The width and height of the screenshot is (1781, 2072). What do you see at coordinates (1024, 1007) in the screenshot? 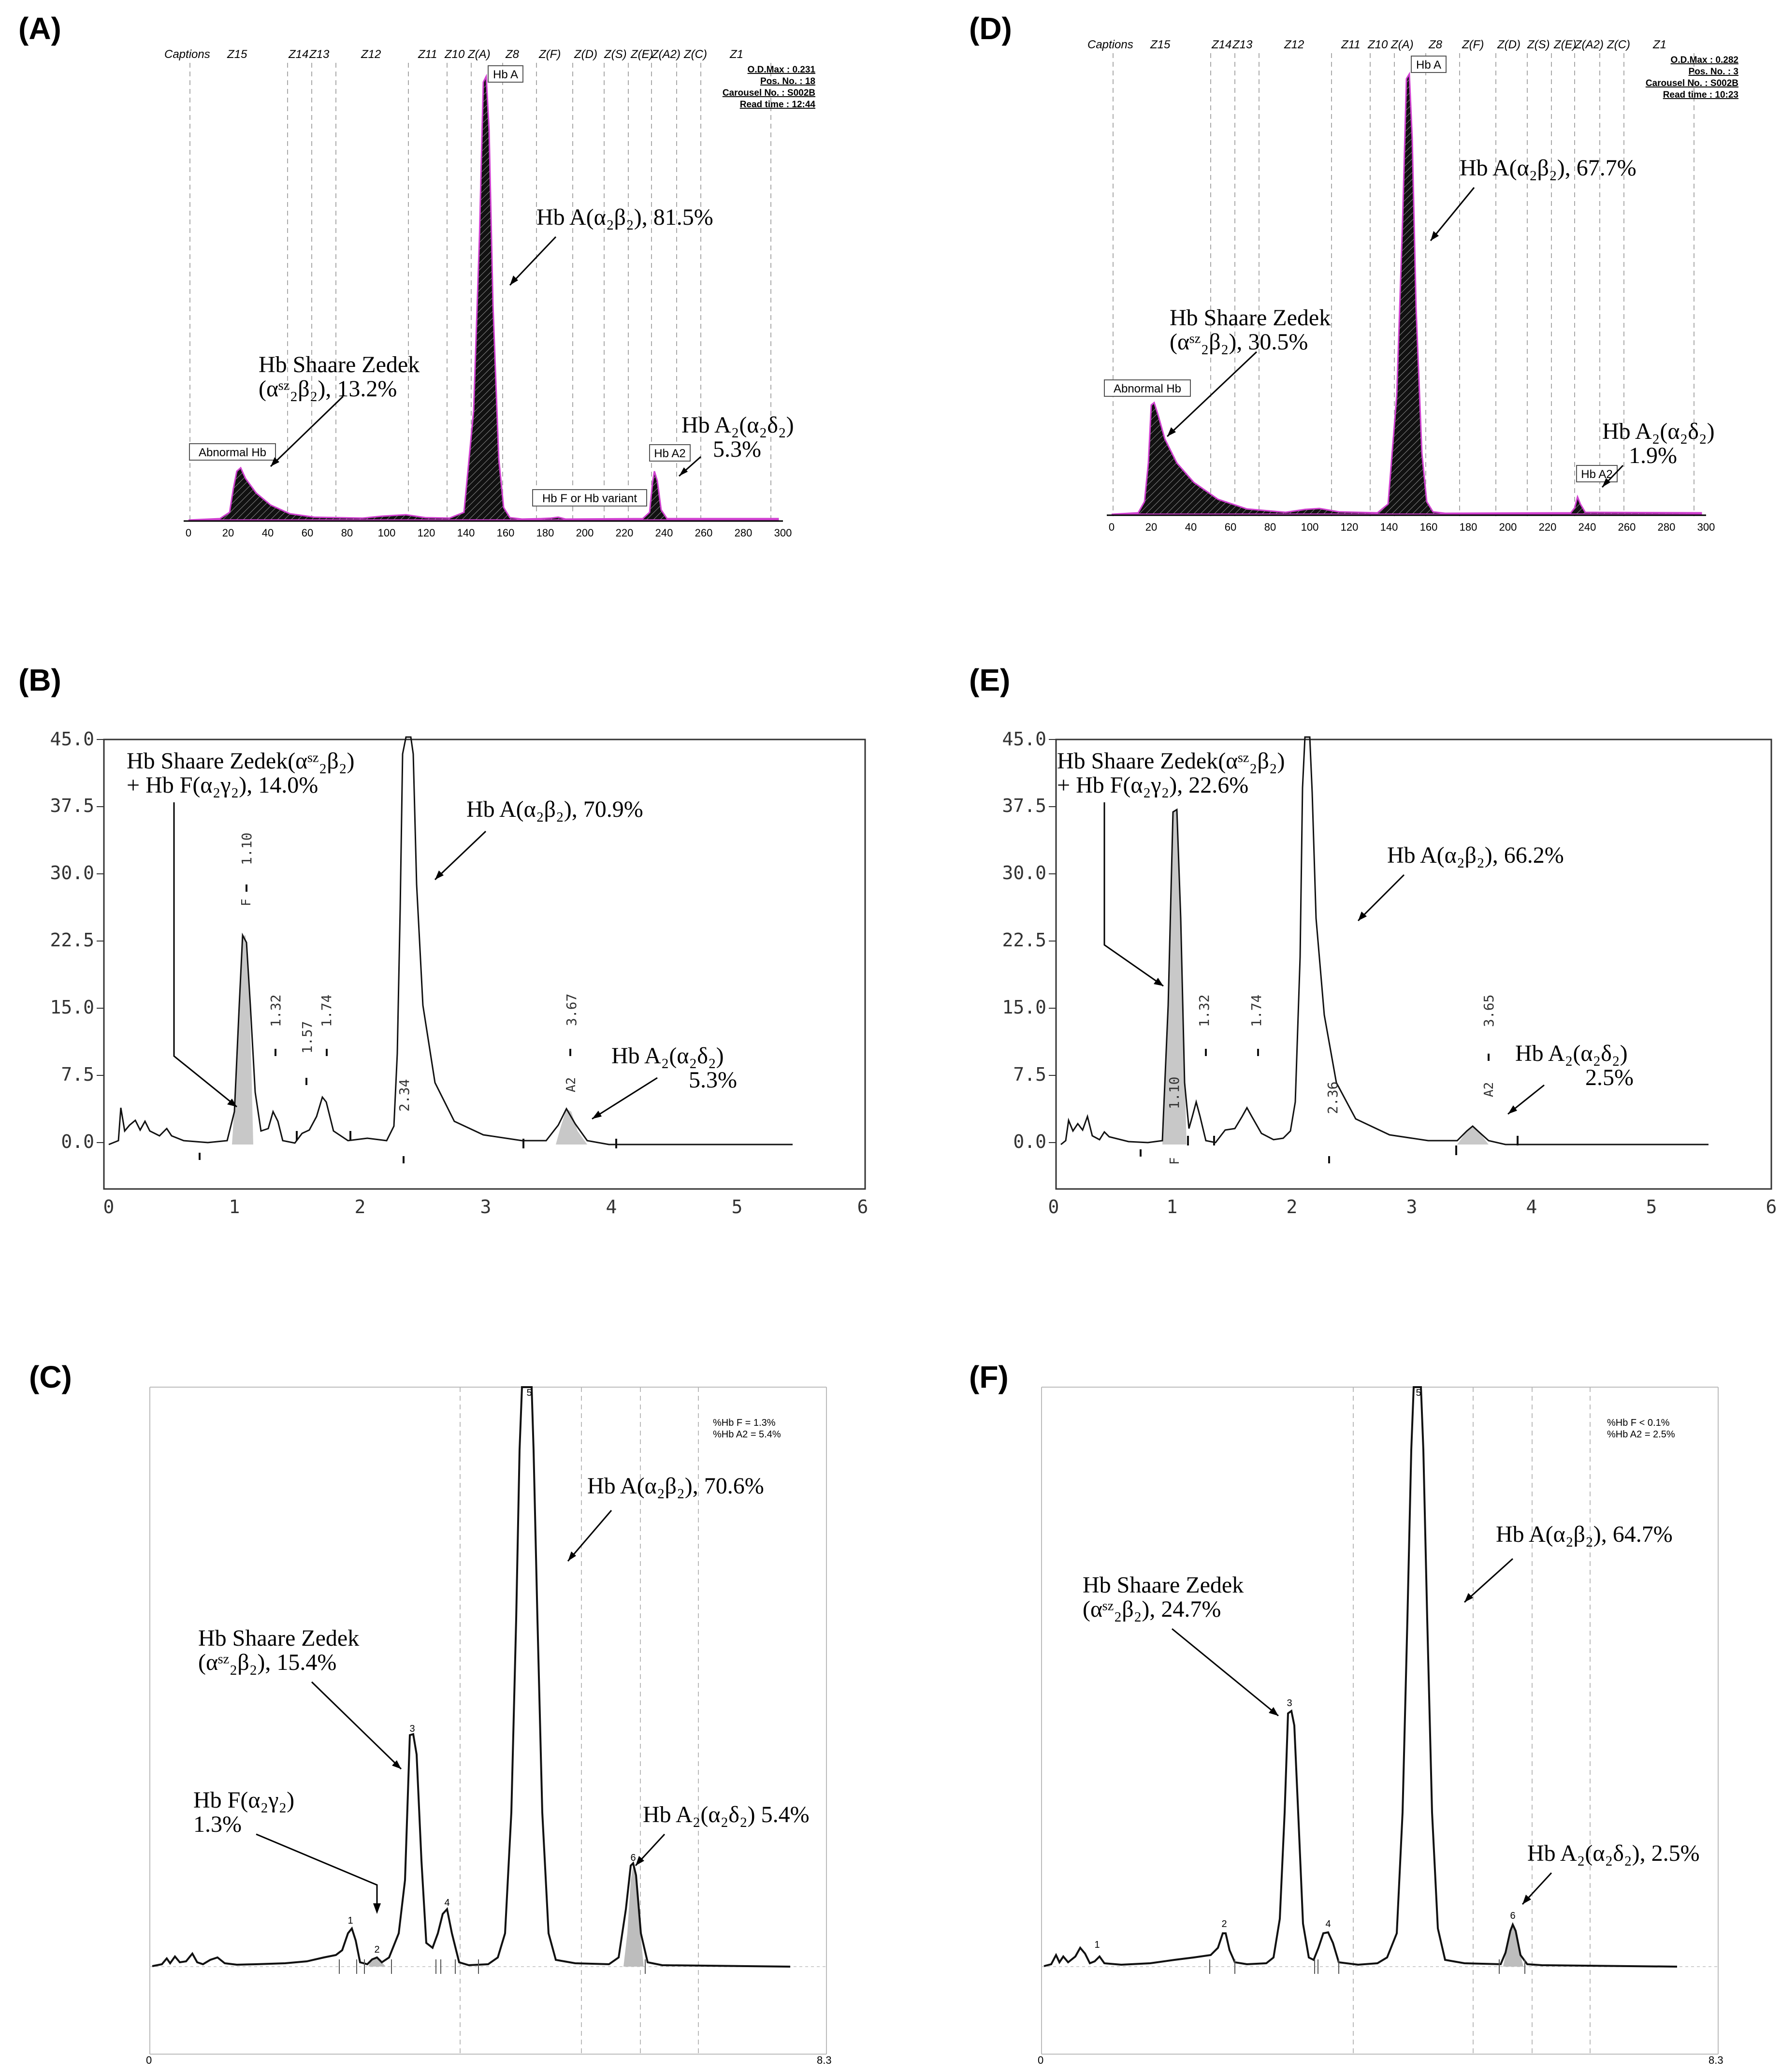
I see `y-tick-label: 15.0` at bounding box center [1024, 1007].